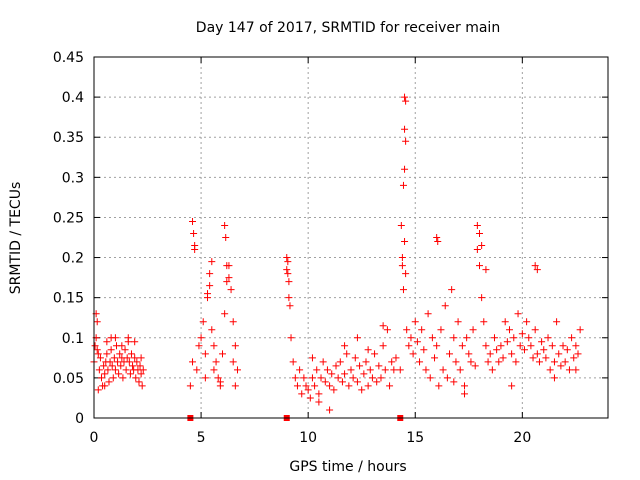 The width and height of the screenshot is (640, 480). Describe the element at coordinates (73, 339) in the screenshot. I see `y-tick-label: 0.1` at that location.